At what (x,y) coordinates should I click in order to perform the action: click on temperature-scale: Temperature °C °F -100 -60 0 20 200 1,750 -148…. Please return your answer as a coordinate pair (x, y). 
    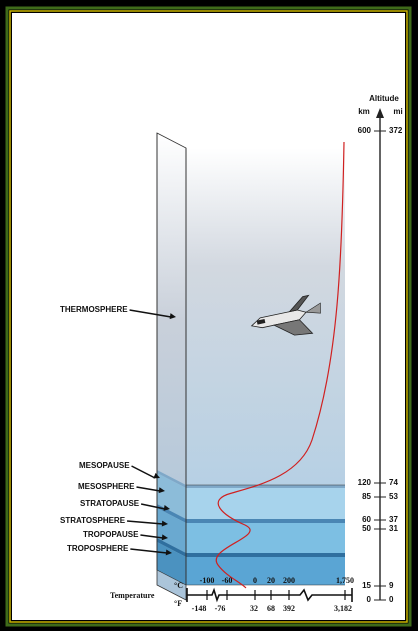
    Looking at the image, I should click on (232, 594).